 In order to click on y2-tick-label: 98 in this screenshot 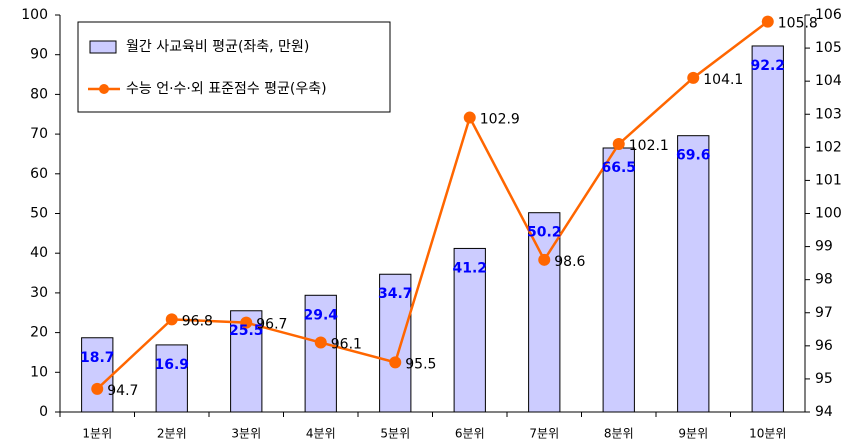, I will do `click(824, 280)`.